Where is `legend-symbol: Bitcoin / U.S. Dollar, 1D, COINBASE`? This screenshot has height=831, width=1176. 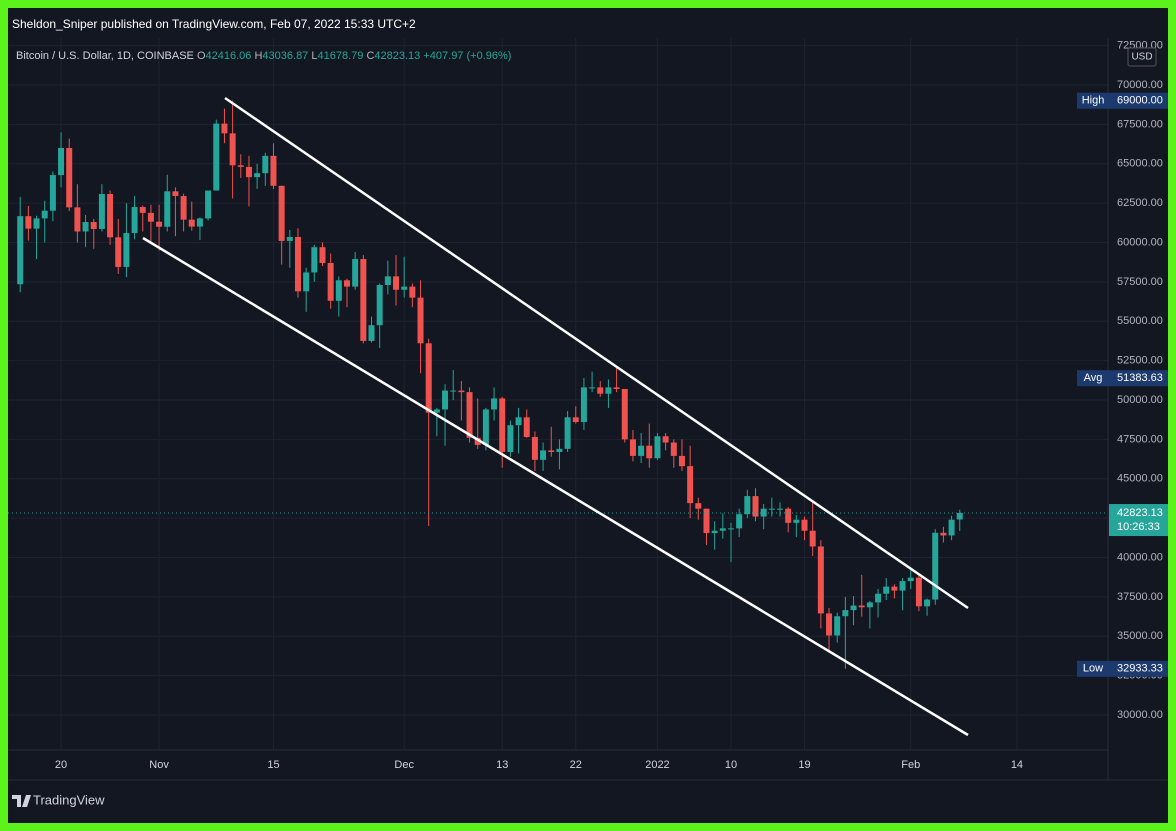
legend-symbol: Bitcoin / U.S. Dollar, 1D, COINBASE is located at coordinates (105, 56).